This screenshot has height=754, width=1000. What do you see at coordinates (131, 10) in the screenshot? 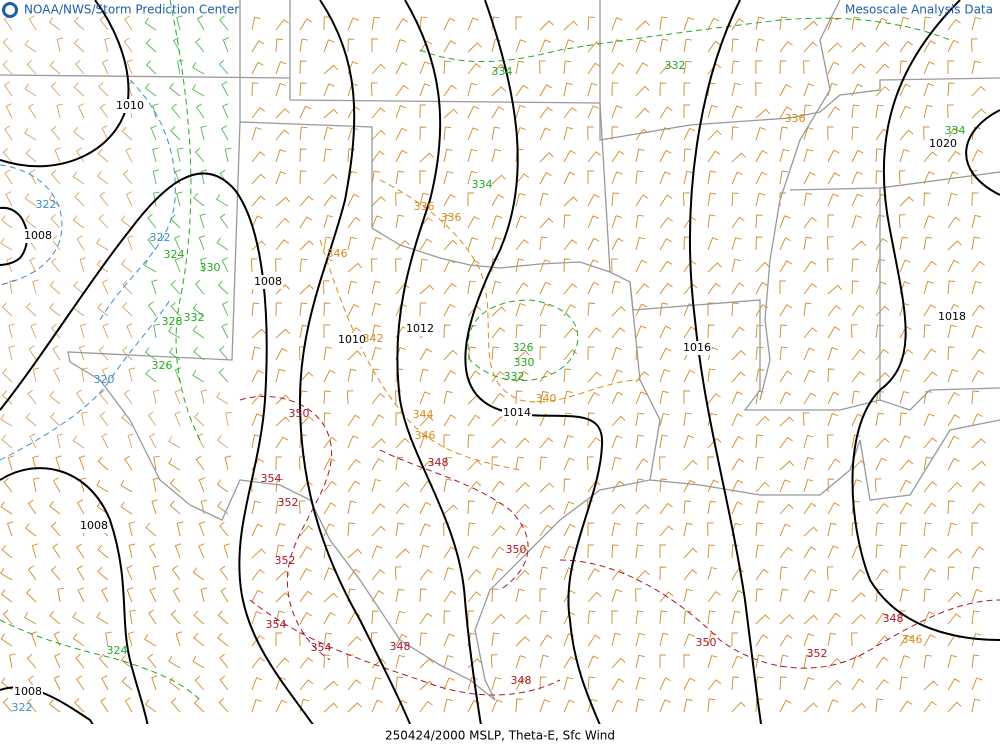
I see `header-left: NOAA/NWS/Storm Prediction Center` at bounding box center [131, 10].